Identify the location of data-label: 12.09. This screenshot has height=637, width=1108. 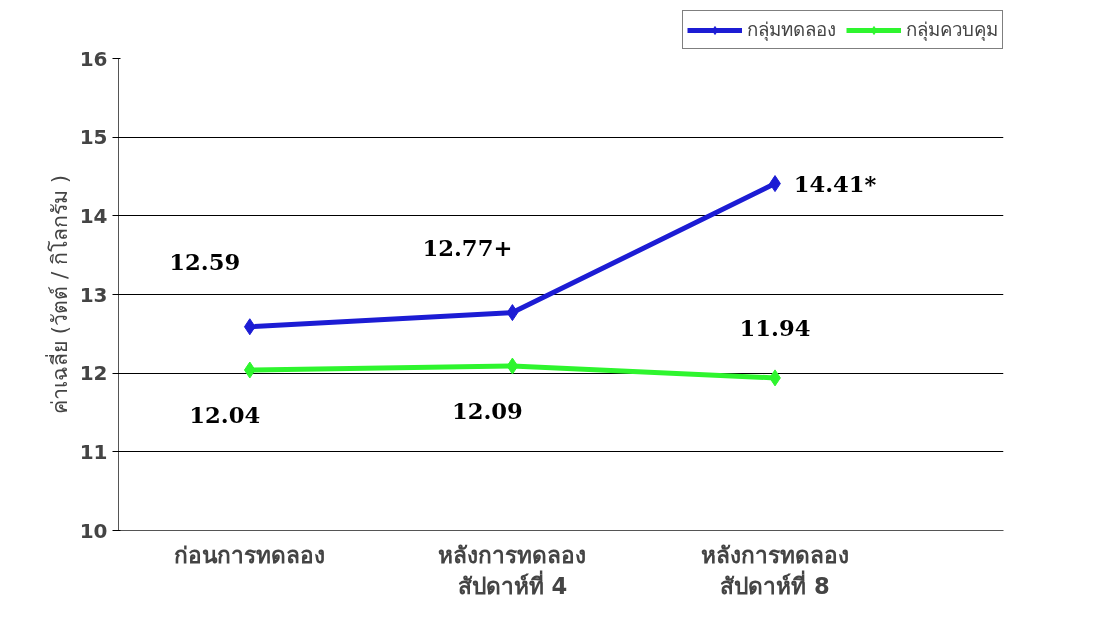
(487, 411).